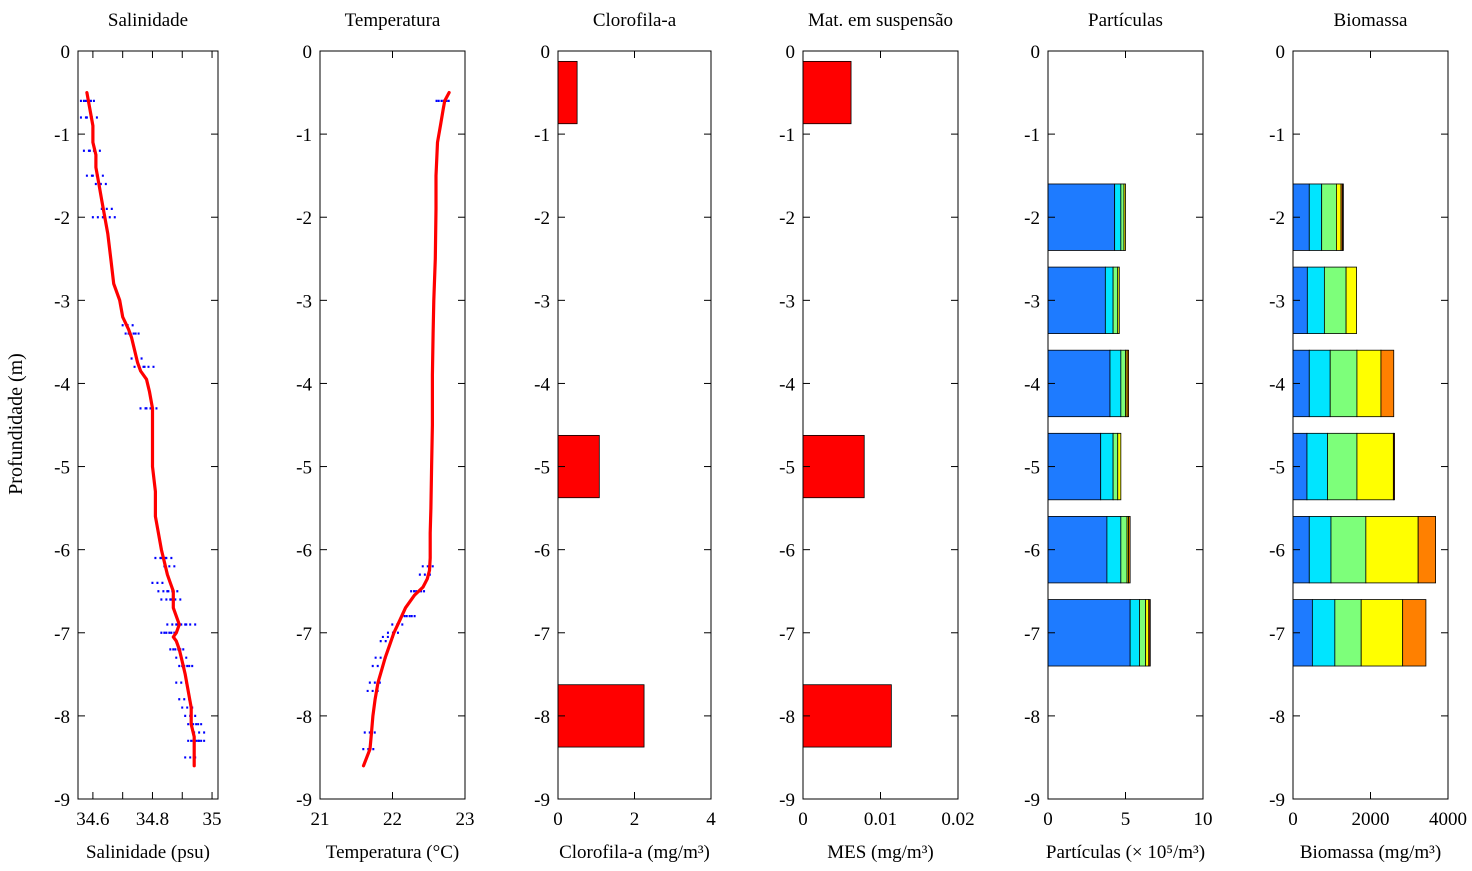  I want to click on panel-title: Partículas, so click(1125, 20).